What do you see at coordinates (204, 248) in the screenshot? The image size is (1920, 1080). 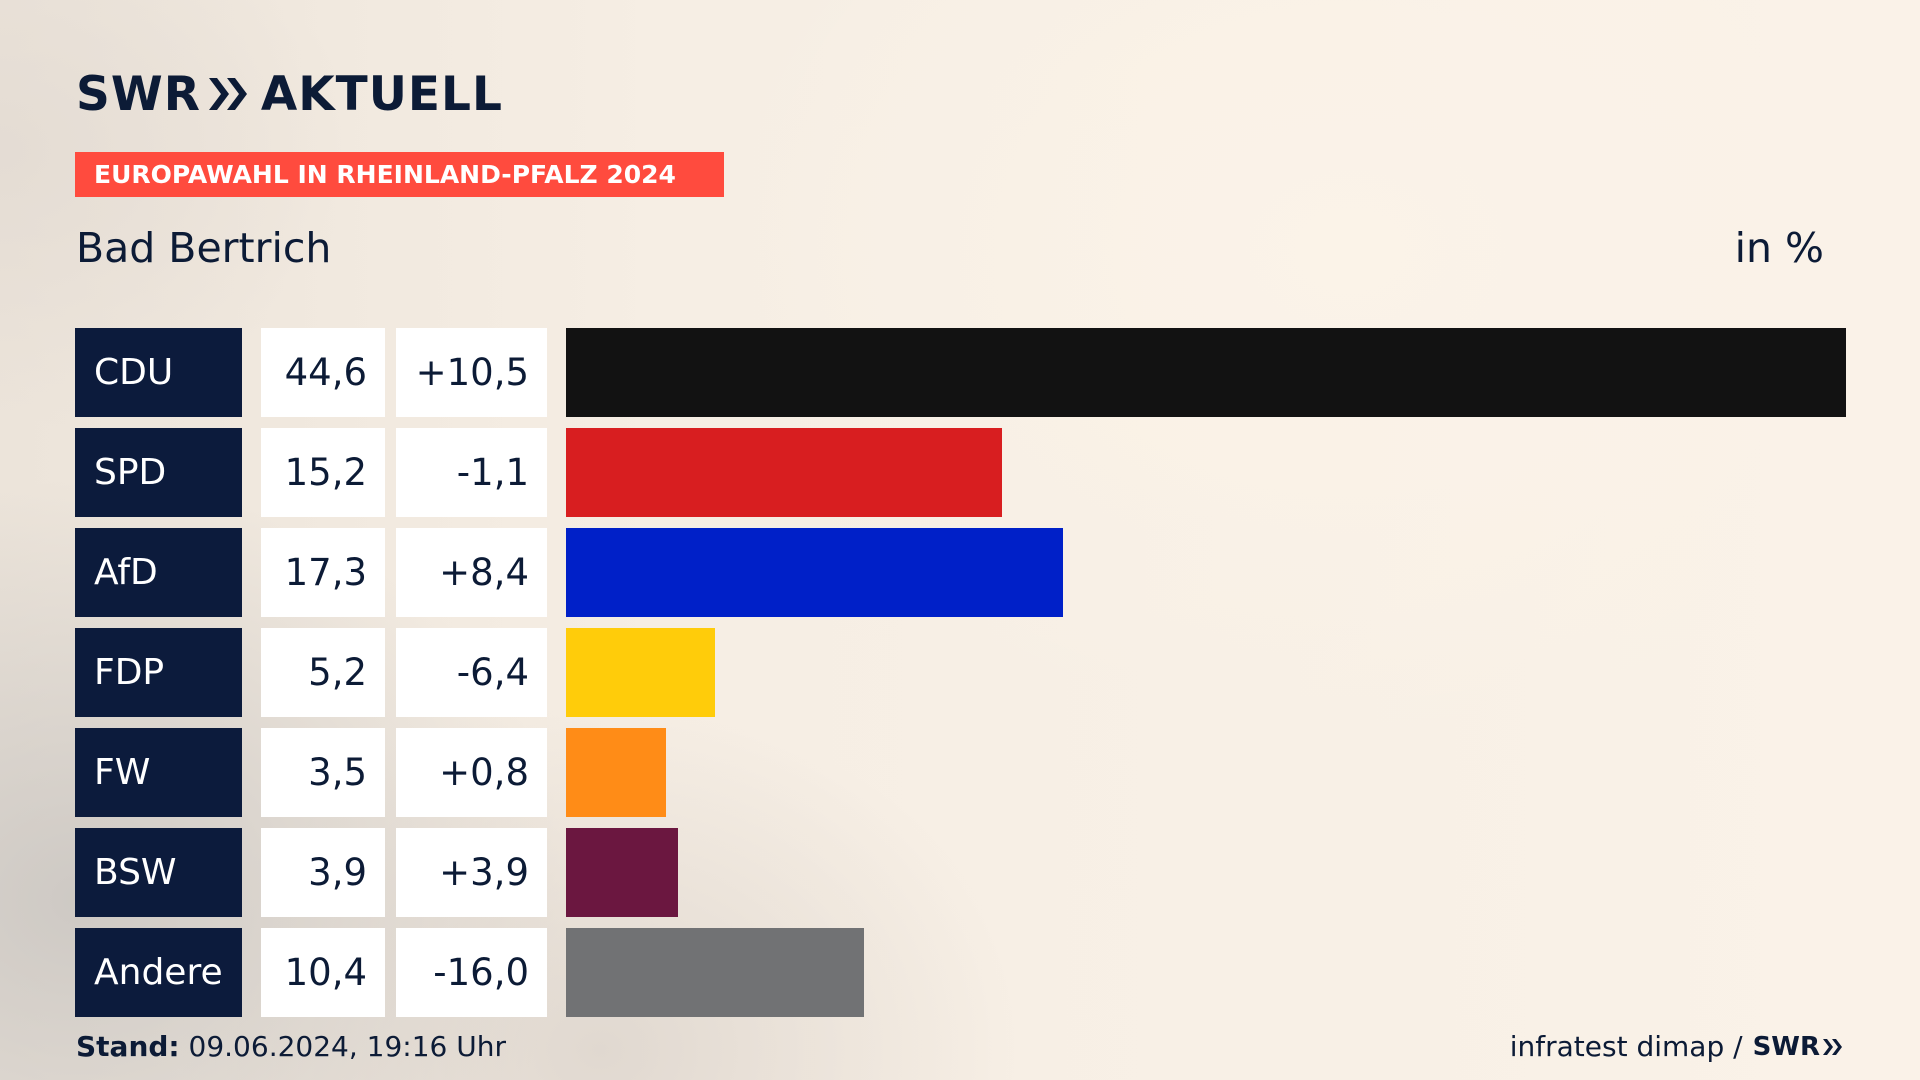 I see `chart-title: Bad Bertrich` at bounding box center [204, 248].